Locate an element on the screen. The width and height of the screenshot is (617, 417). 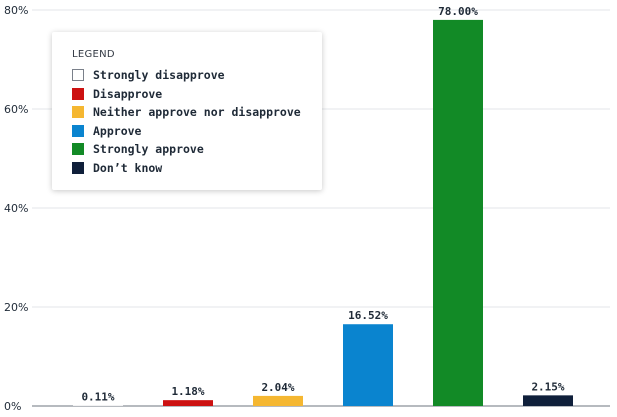
legend-item: Don’t know is located at coordinates (186, 168).